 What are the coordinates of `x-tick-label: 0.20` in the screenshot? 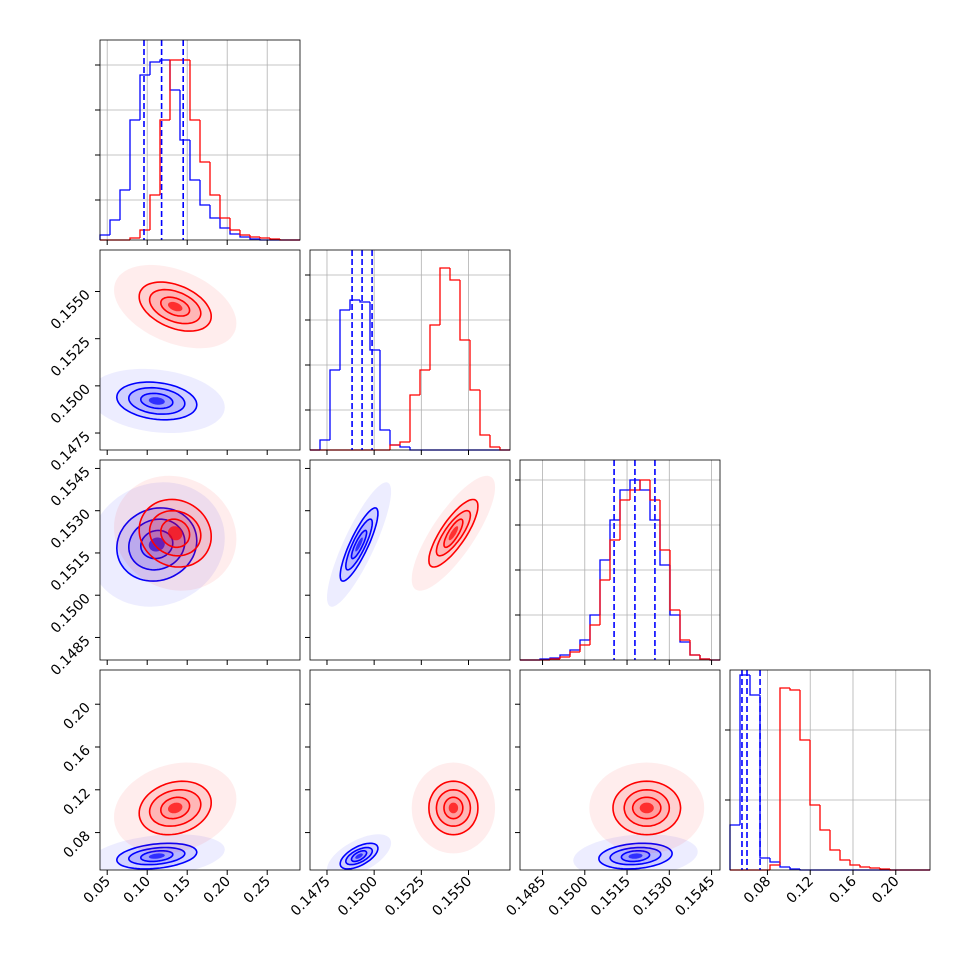 It's located at (217, 890).